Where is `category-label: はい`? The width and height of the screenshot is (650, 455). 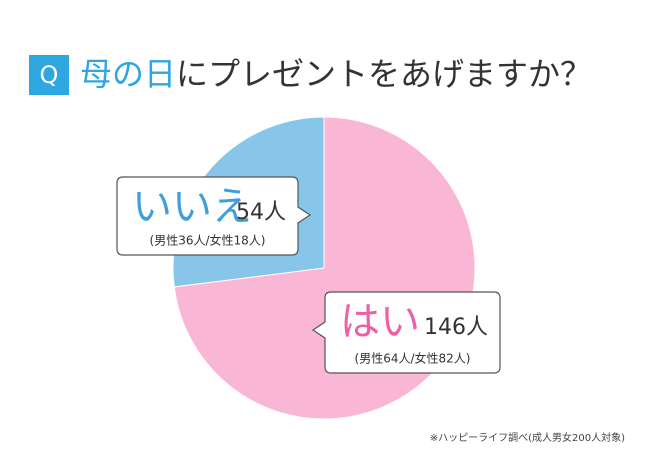
category-label: はい is located at coordinates (380, 322).